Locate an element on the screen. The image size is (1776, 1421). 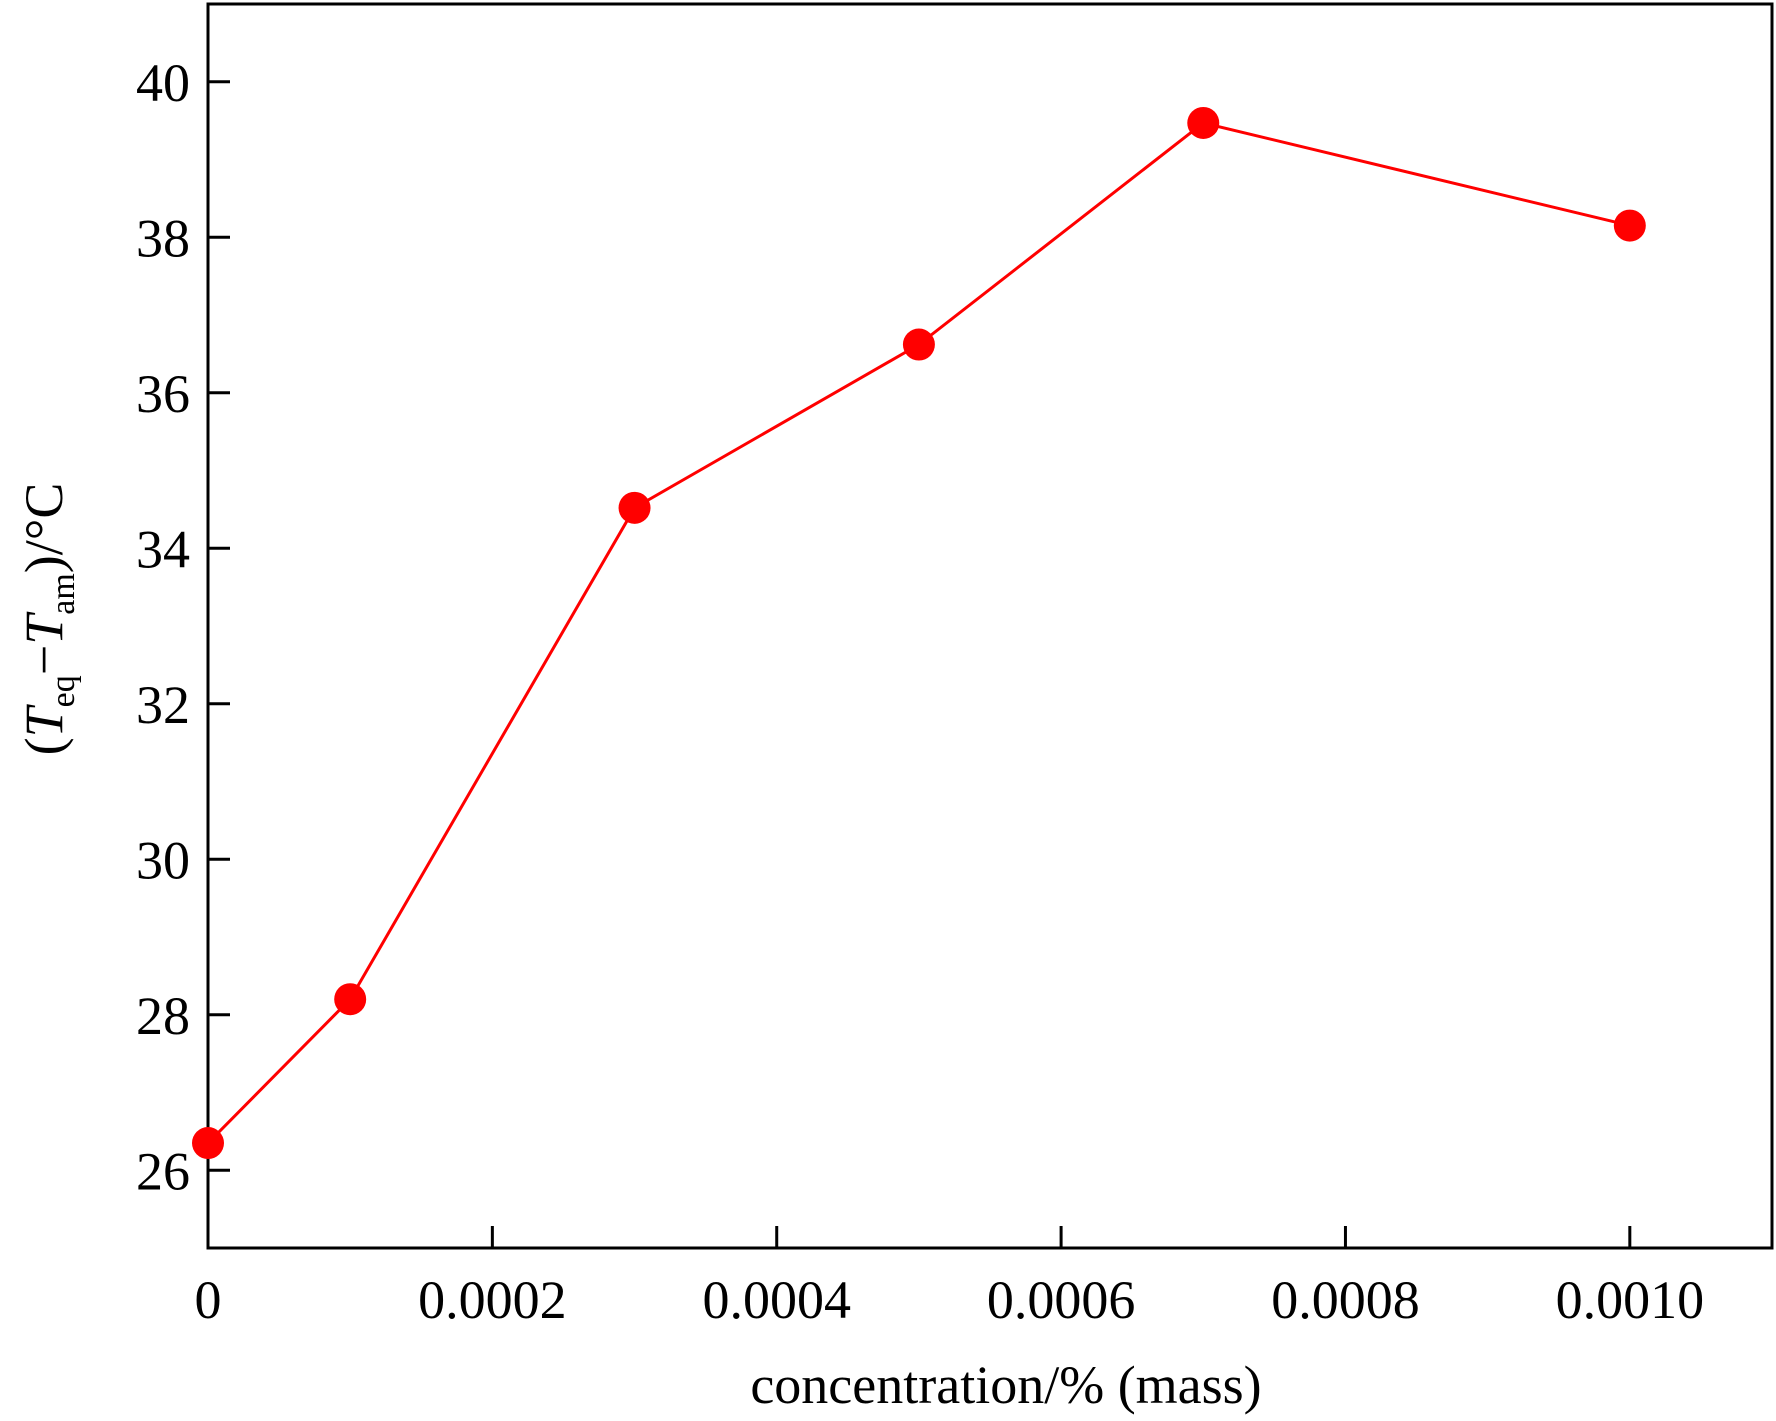
y-axis-title-t2: T is located at coordinates (44, 628).